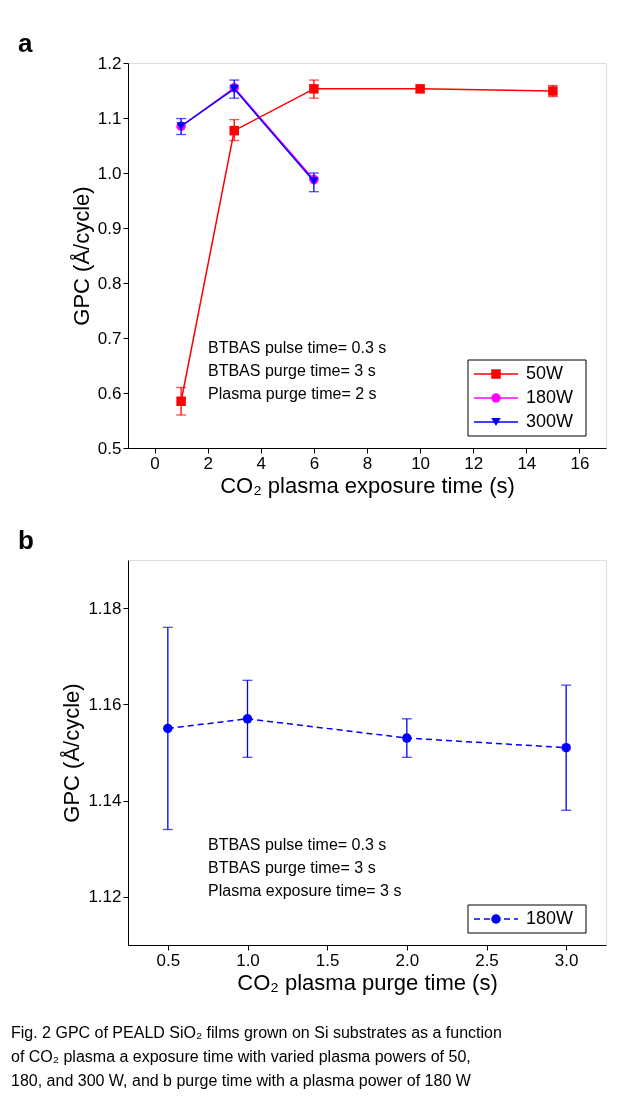 The image size is (627, 1098). Describe the element at coordinates (109, 448) in the screenshot. I see `y-tick-label: 0.5` at that location.